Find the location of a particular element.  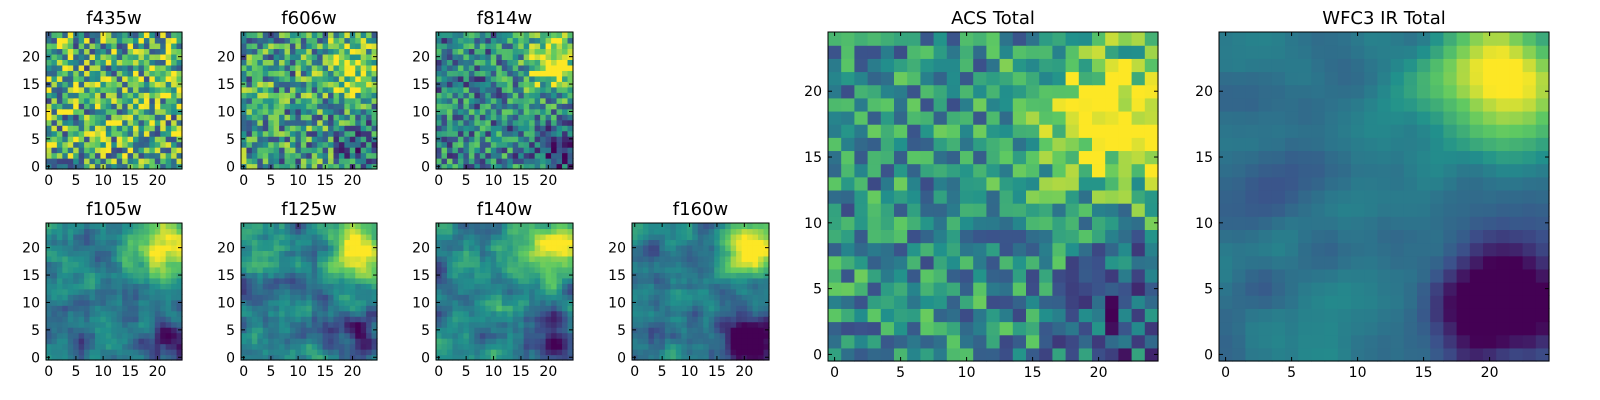

axes-frame is located at coordinates (504, 100).